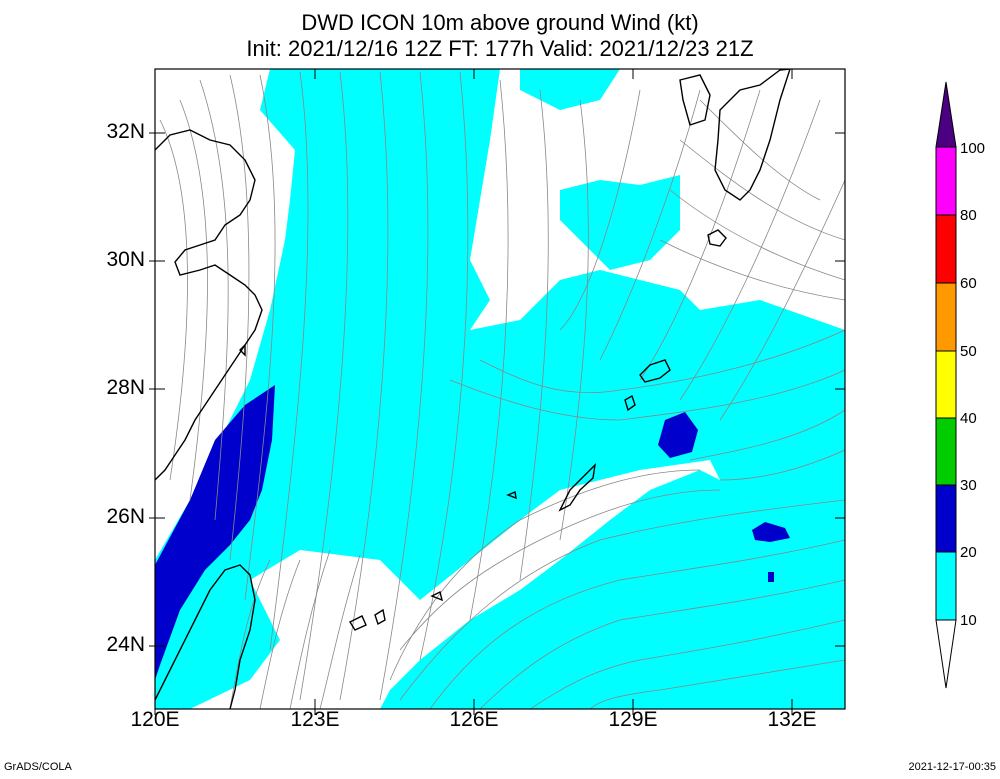 The height and width of the screenshot is (779, 1000). Describe the element at coordinates (125, 644) in the screenshot. I see `lat-label-24n: 24N` at that location.